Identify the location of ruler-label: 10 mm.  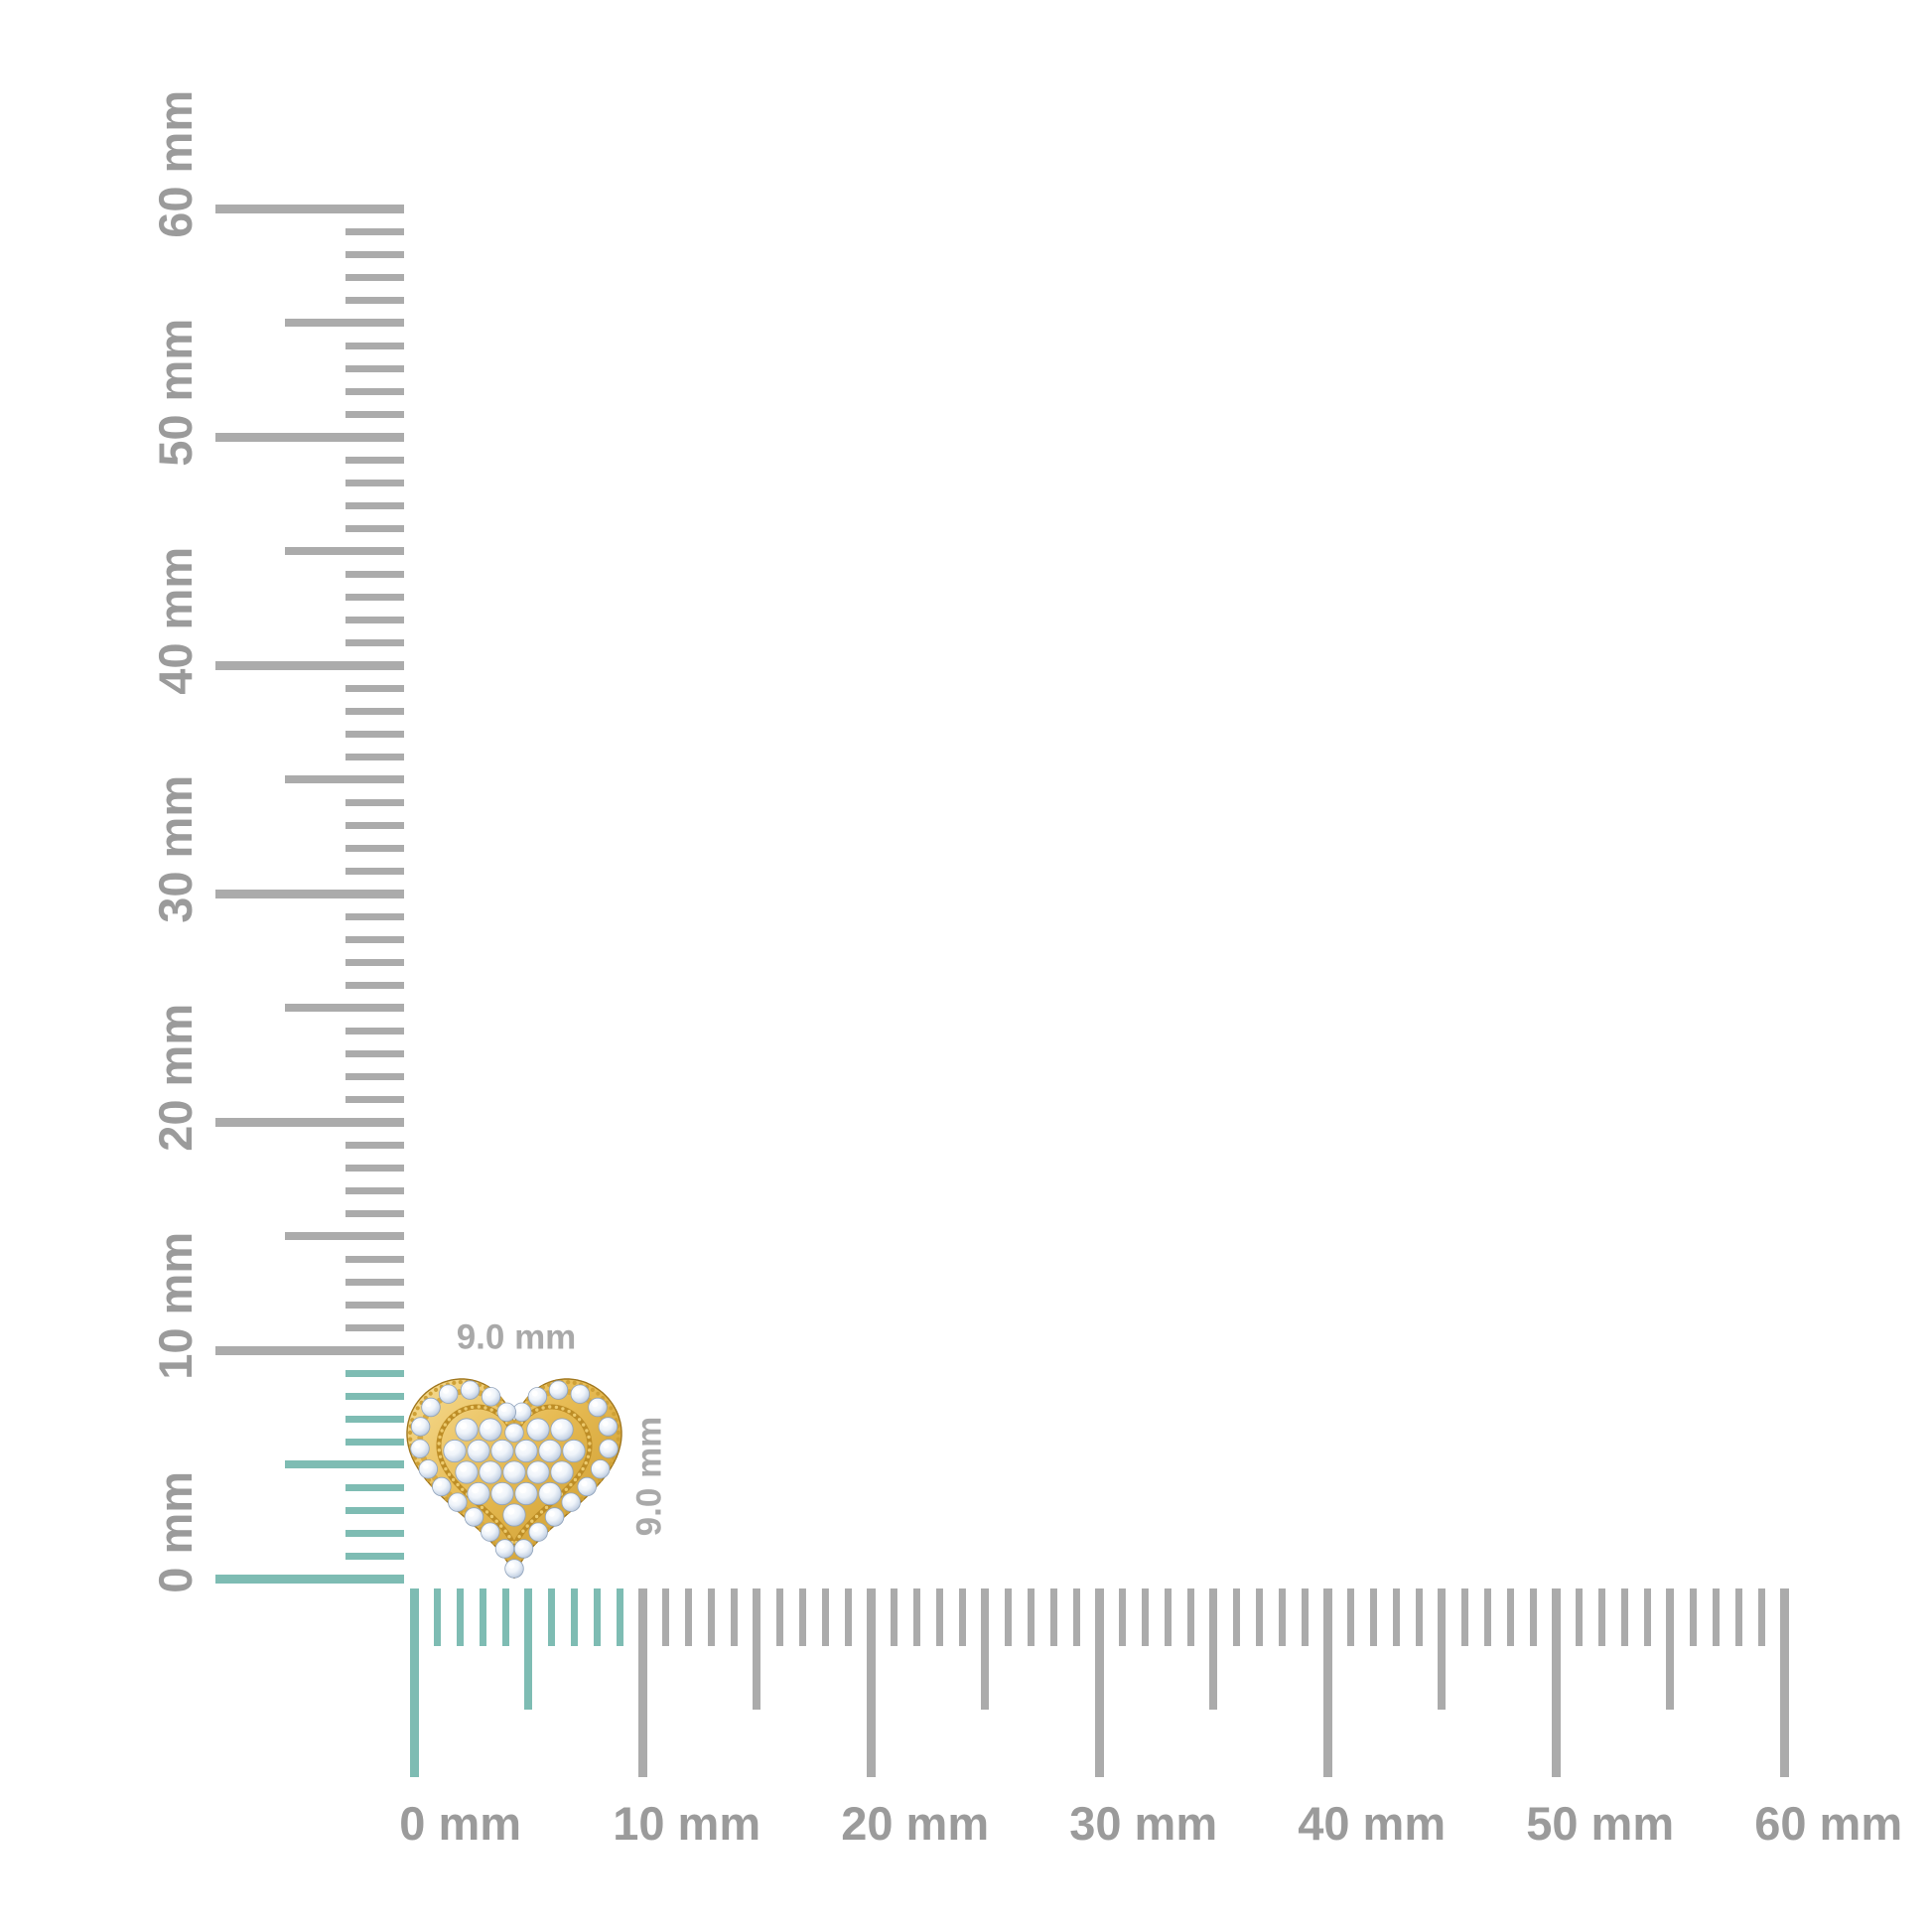
(175, 1305).